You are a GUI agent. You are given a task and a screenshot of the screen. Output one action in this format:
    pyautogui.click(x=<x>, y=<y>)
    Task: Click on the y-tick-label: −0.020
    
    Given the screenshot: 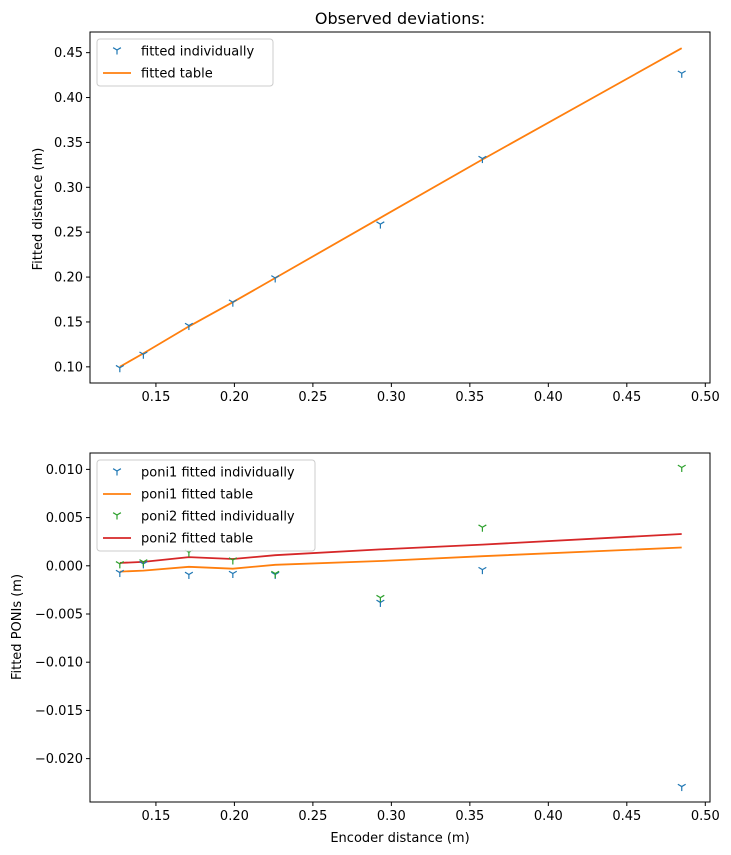 What is the action you would take?
    pyautogui.click(x=59, y=759)
    